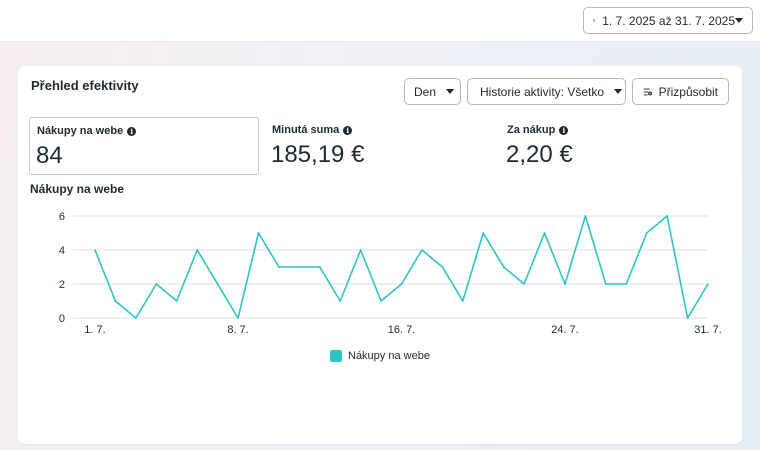 The image size is (760, 450). What do you see at coordinates (49, 155) in the screenshot?
I see `metric-value: 84` at bounding box center [49, 155].